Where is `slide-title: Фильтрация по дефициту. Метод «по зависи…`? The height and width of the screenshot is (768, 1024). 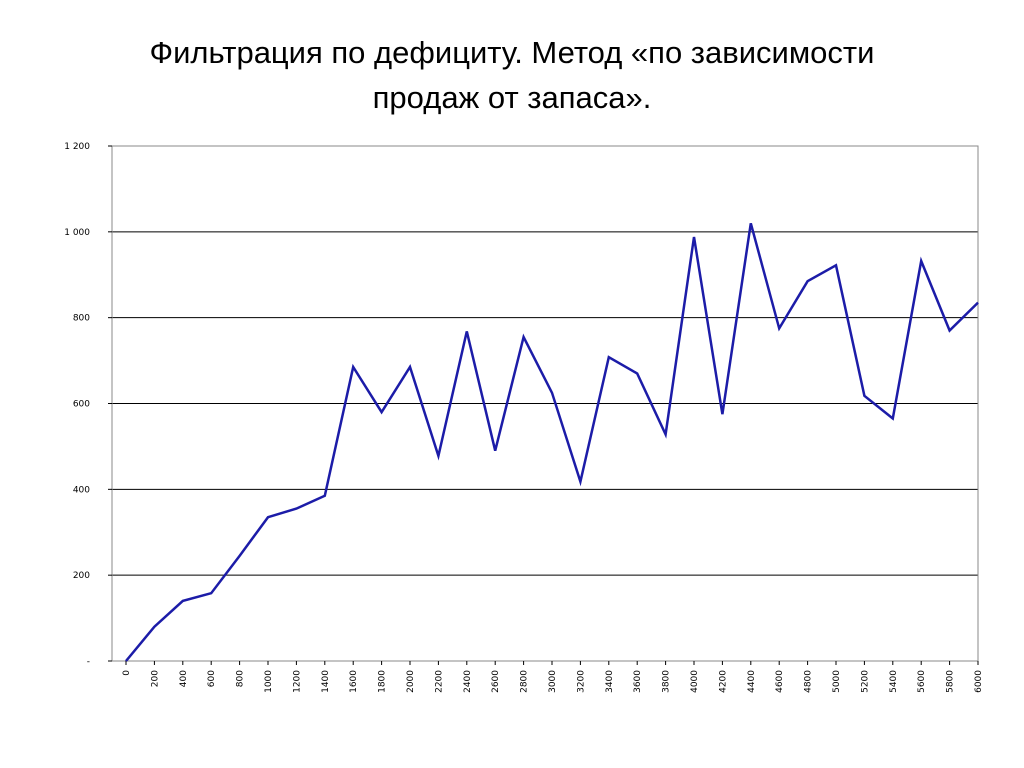
slide-title: Фильтрация по дефициту. Метод «по зависи… is located at coordinates (512, 75).